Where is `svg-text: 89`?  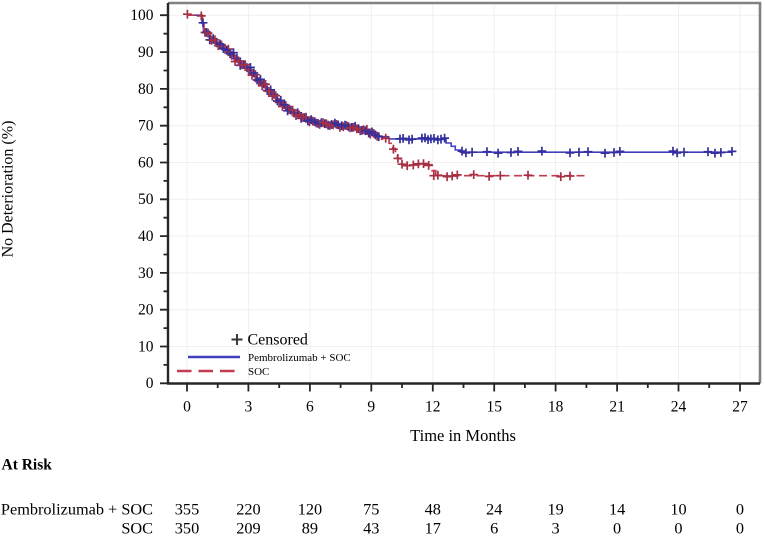 svg-text: 89 is located at coordinates (310, 528).